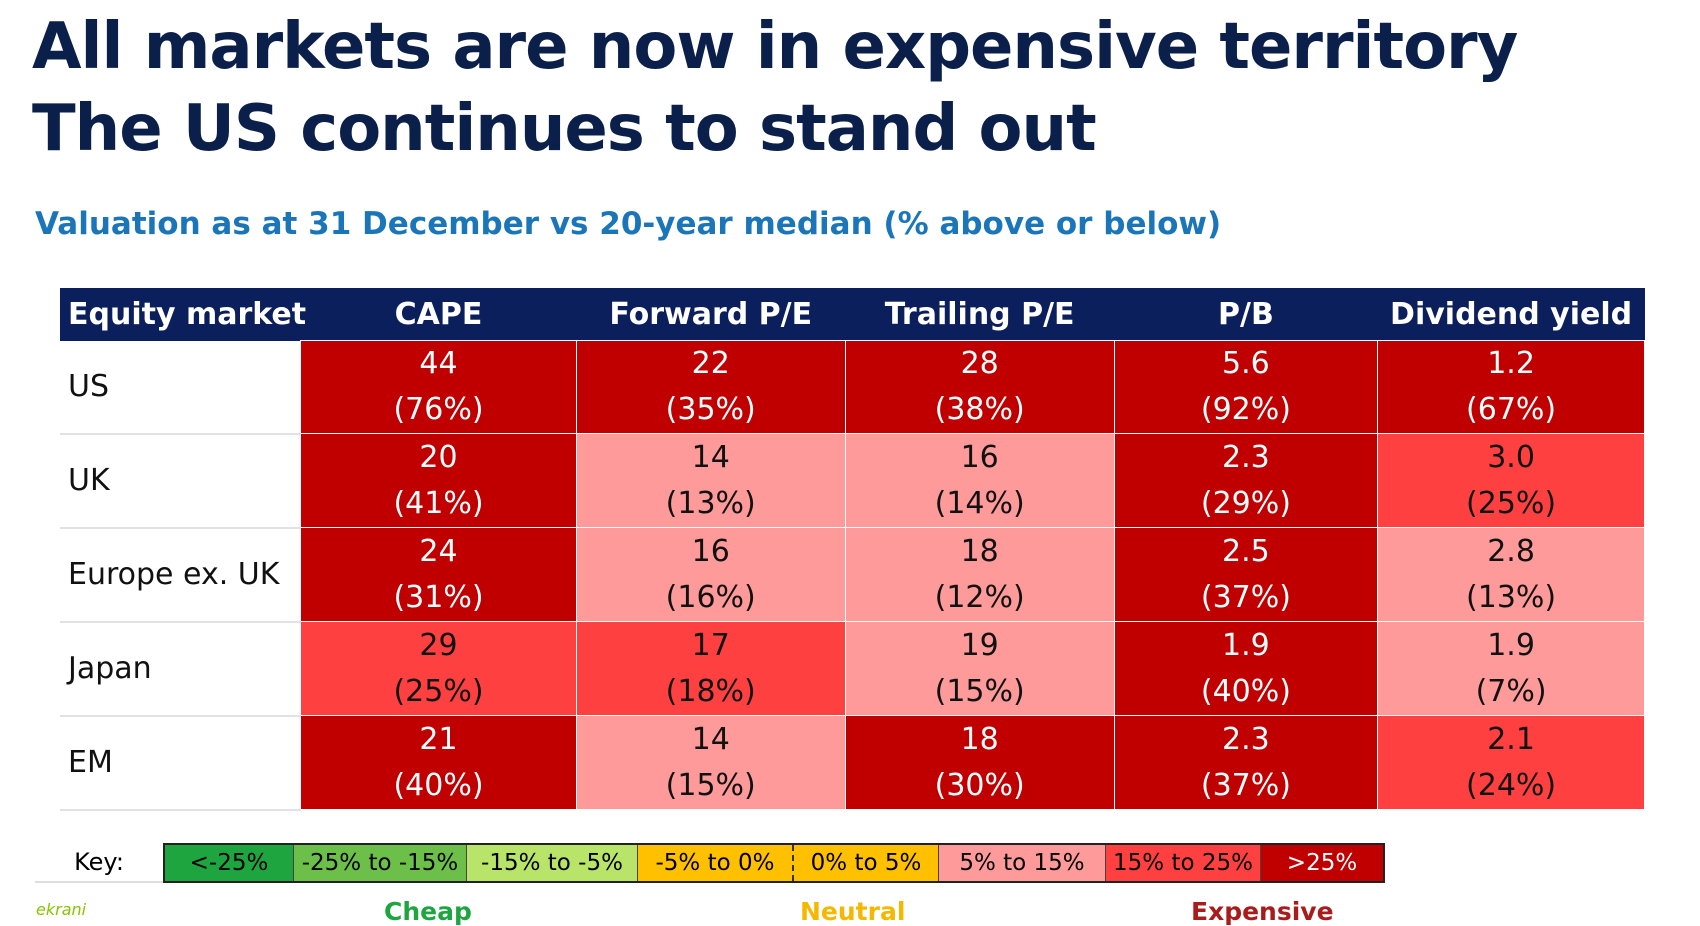 The height and width of the screenshot is (926, 1700). Describe the element at coordinates (438, 668) in the screenshot. I see `valuation-cell: 29 (25%)` at that location.